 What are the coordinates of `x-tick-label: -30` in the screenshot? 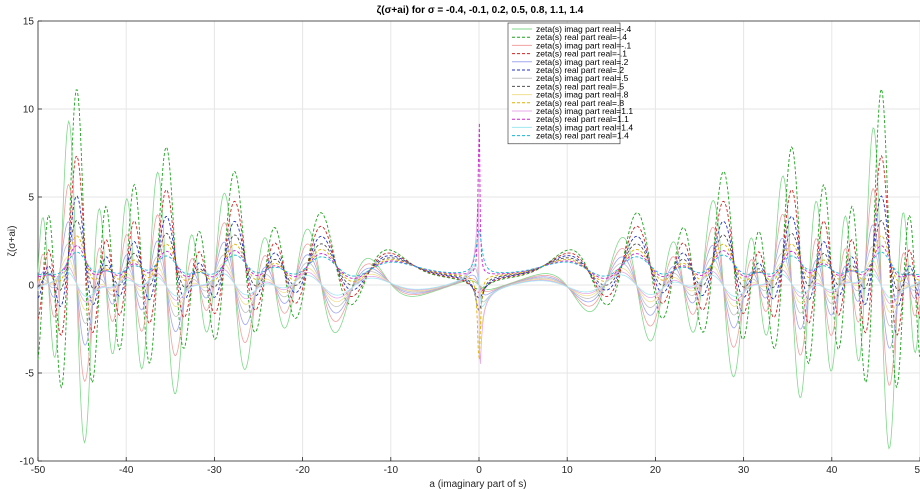 It's located at (214, 470).